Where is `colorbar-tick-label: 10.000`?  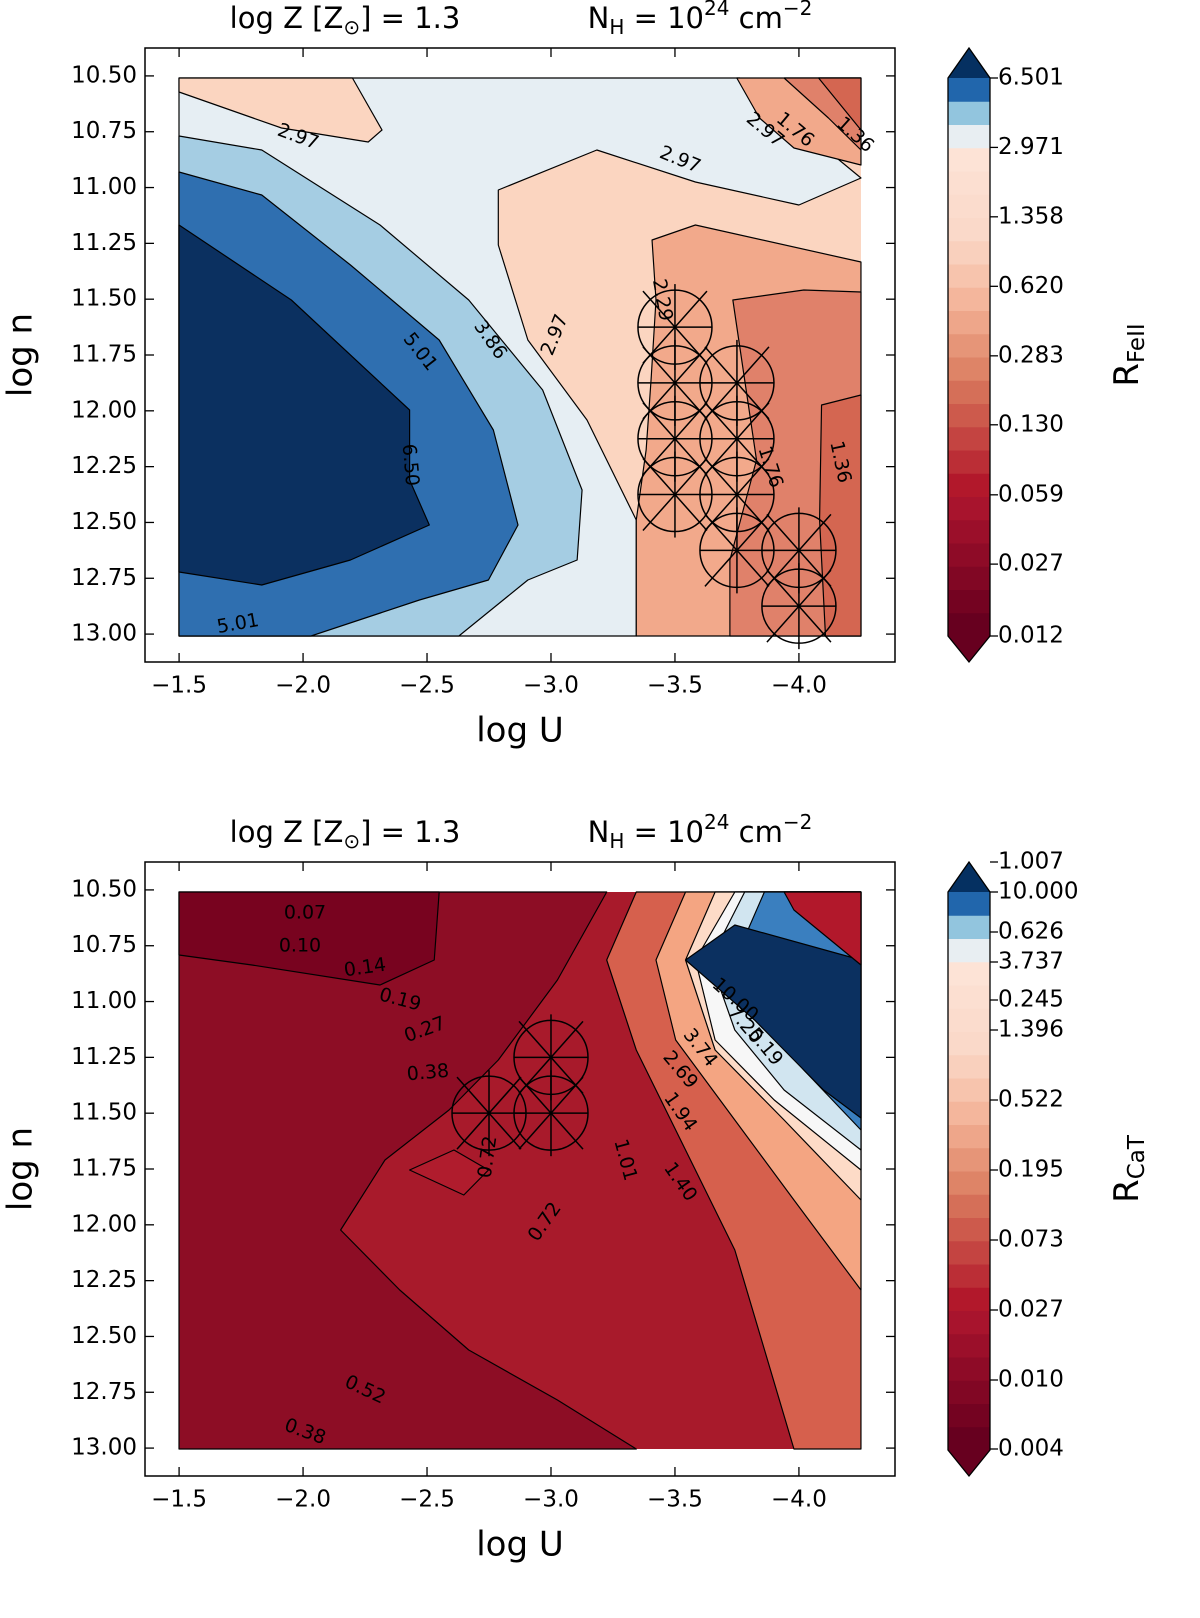
colorbar-tick-label: 10.000 is located at coordinates (1038, 892).